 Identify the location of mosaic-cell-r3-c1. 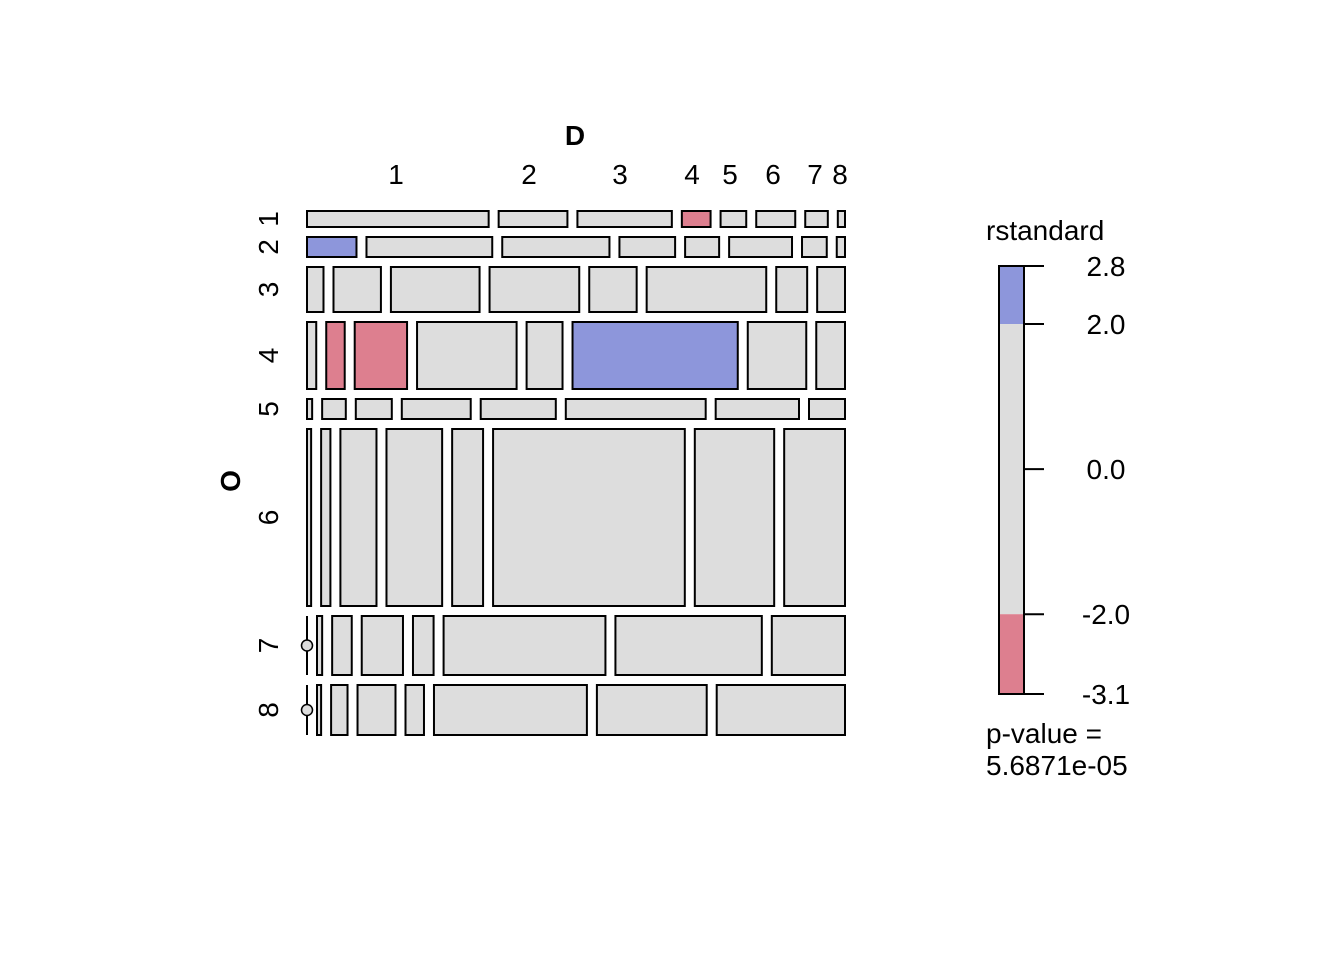
(315, 289).